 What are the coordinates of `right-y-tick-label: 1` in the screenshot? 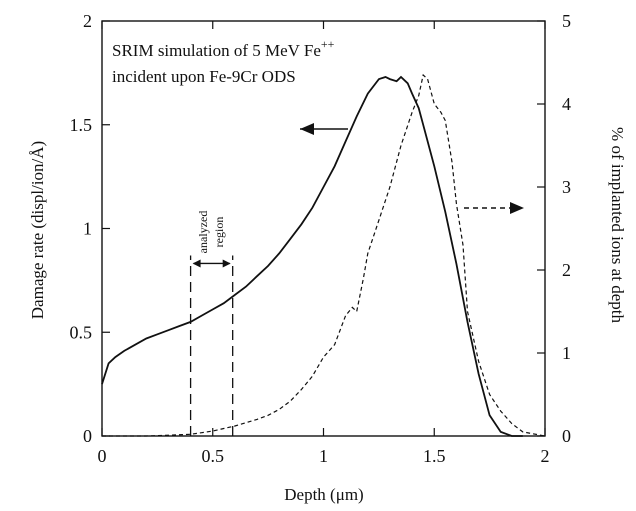 It's located at (566, 353).